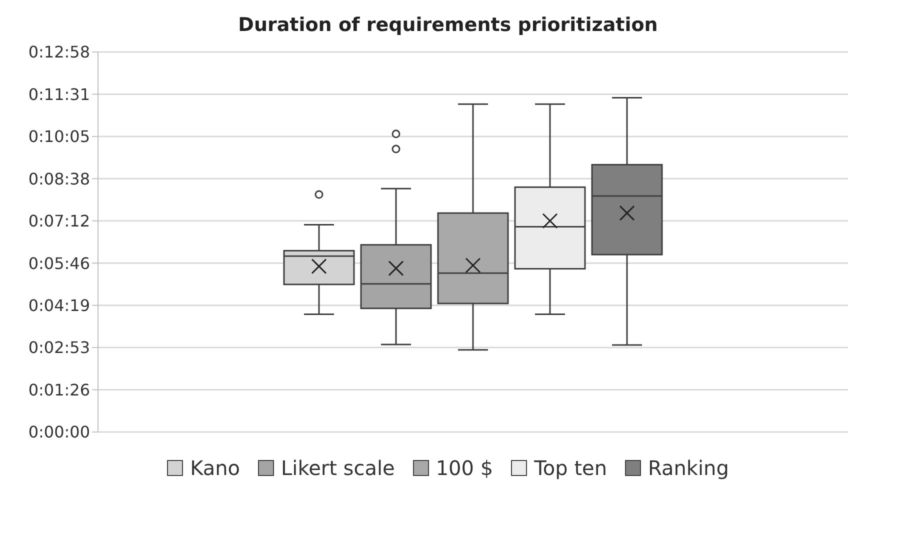 This screenshot has width=897, height=544. I want to click on y-tick-label: 0:01:26, so click(59, 390).